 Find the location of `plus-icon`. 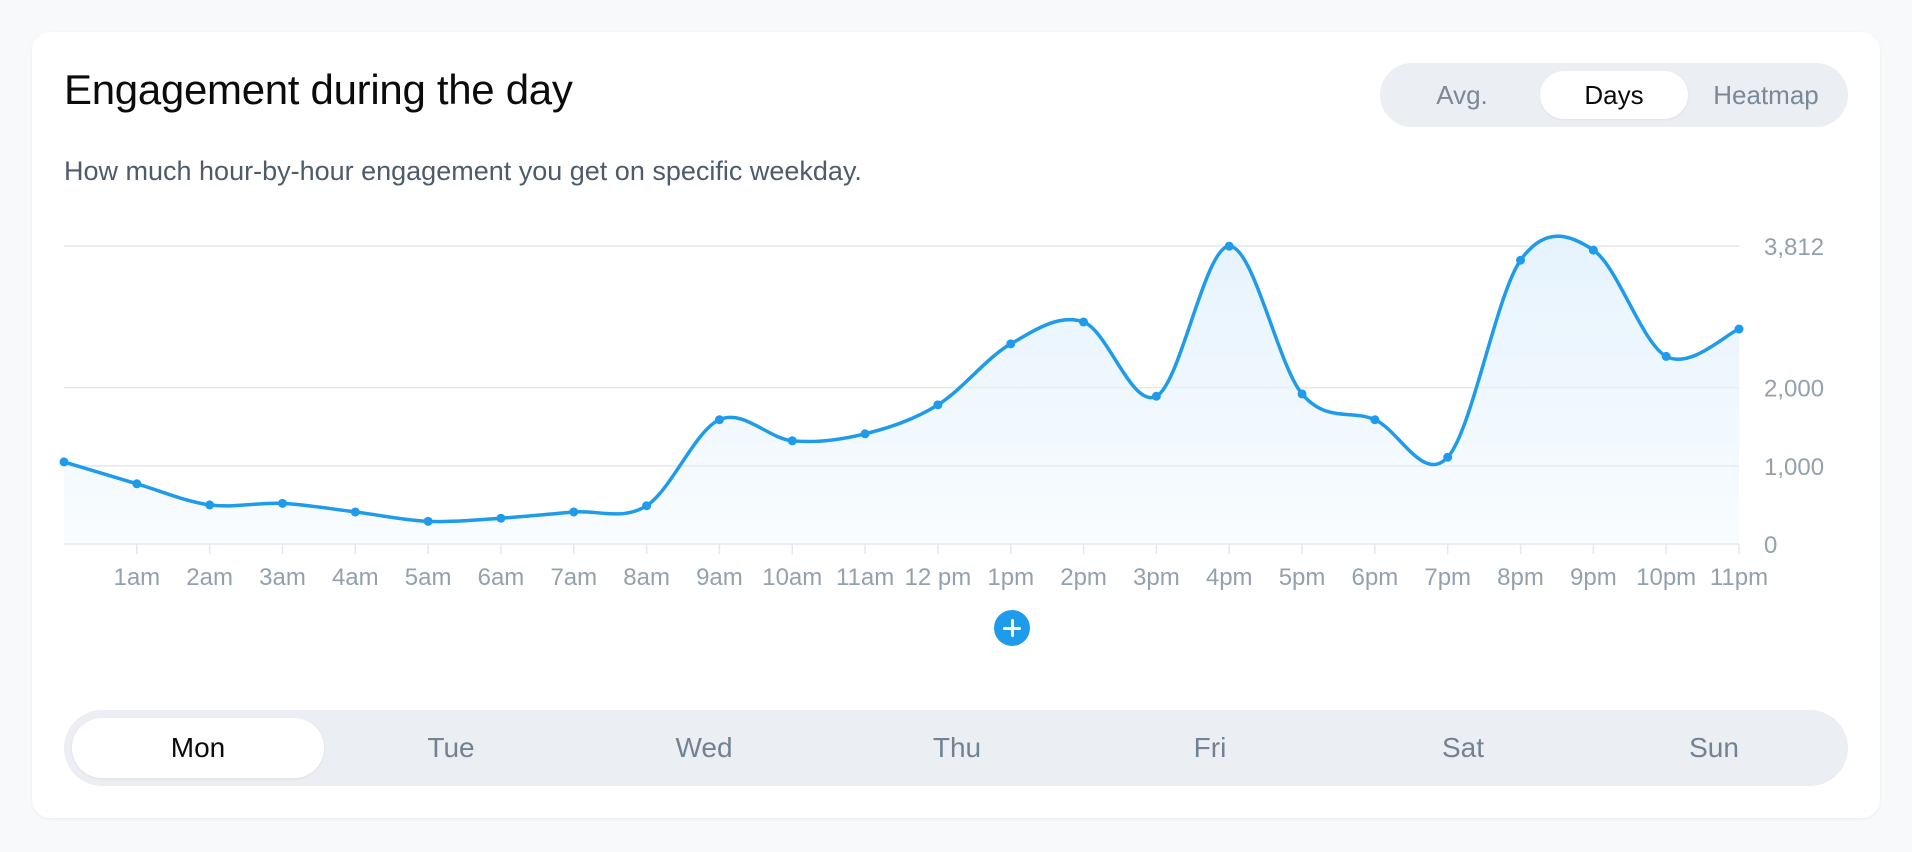

plus-icon is located at coordinates (1012, 628).